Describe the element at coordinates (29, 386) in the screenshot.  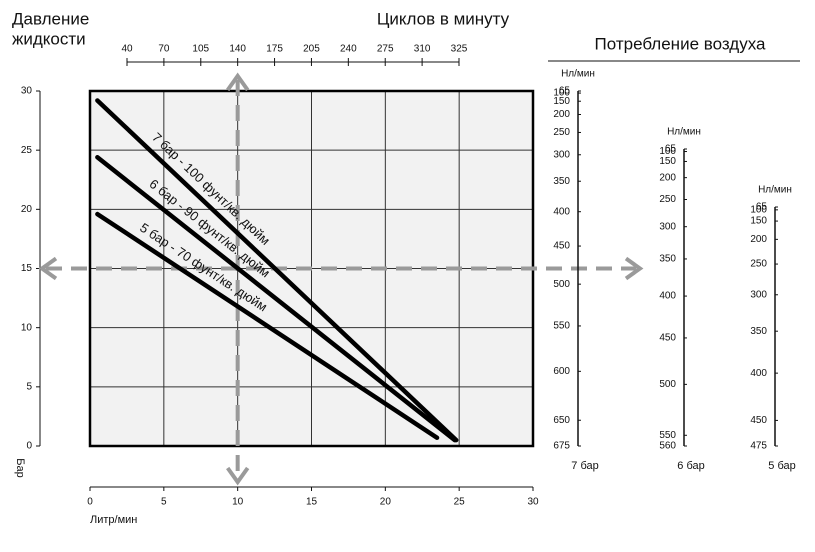
I see `y-tick-label: 5` at that location.